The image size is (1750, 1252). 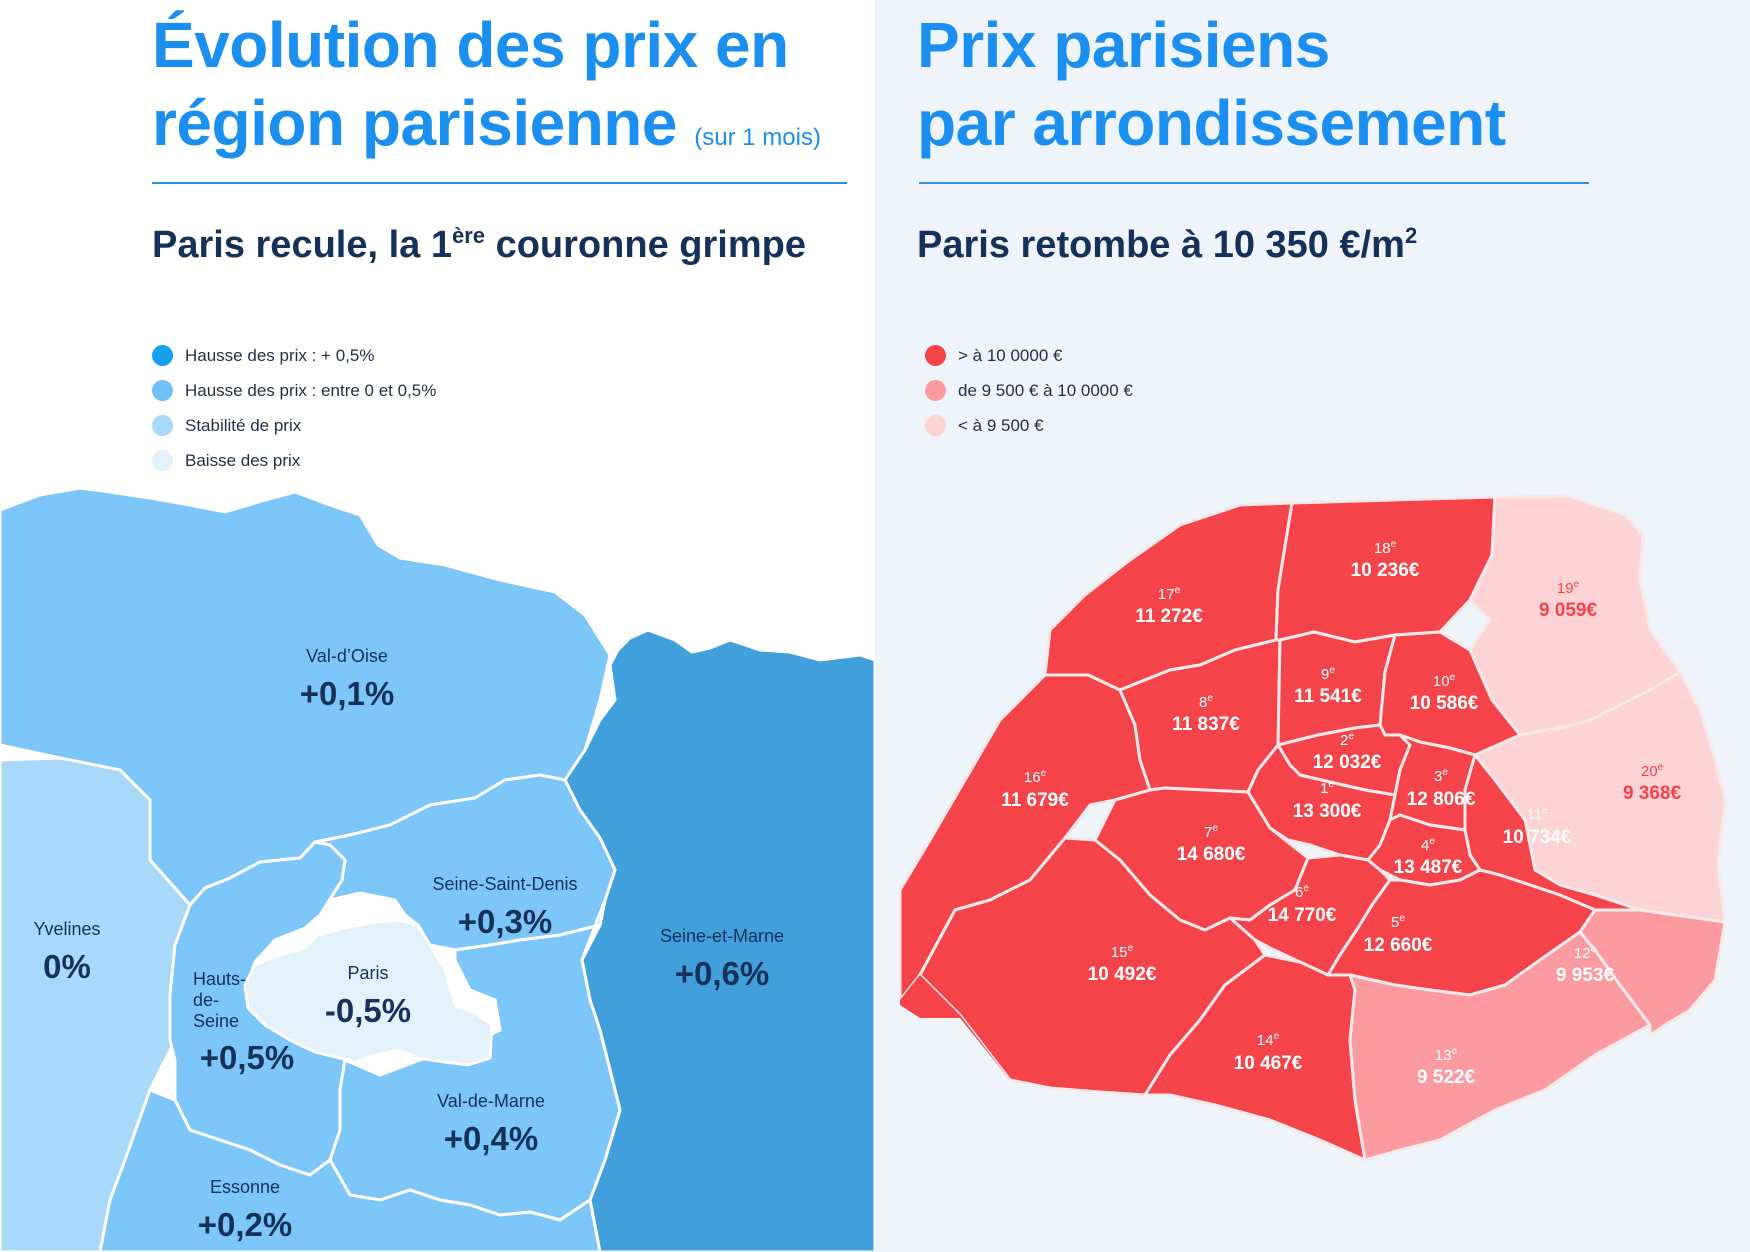 I want to click on legend-item: Baisse des prix, so click(x=294, y=460).